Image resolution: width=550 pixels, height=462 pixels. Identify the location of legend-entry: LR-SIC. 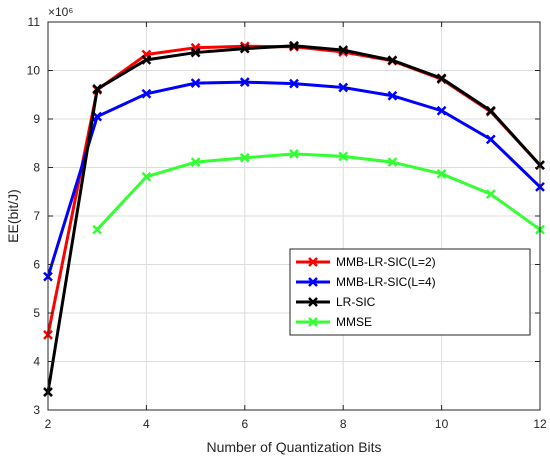
(336, 302).